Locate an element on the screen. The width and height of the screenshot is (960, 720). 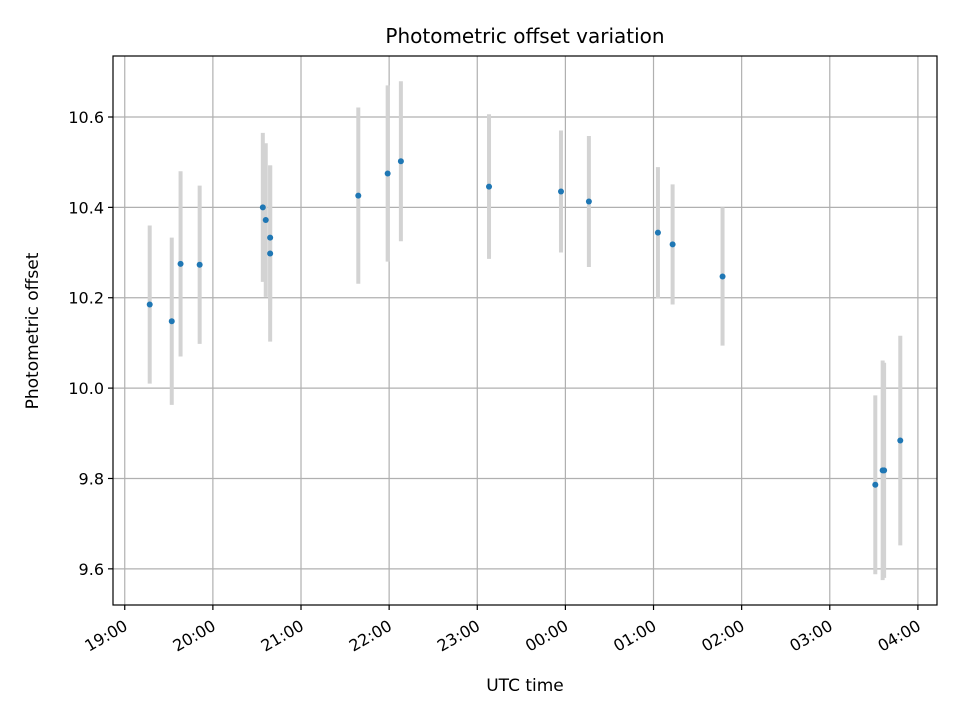
y-tick-label: 10.6 is located at coordinates (86, 117).